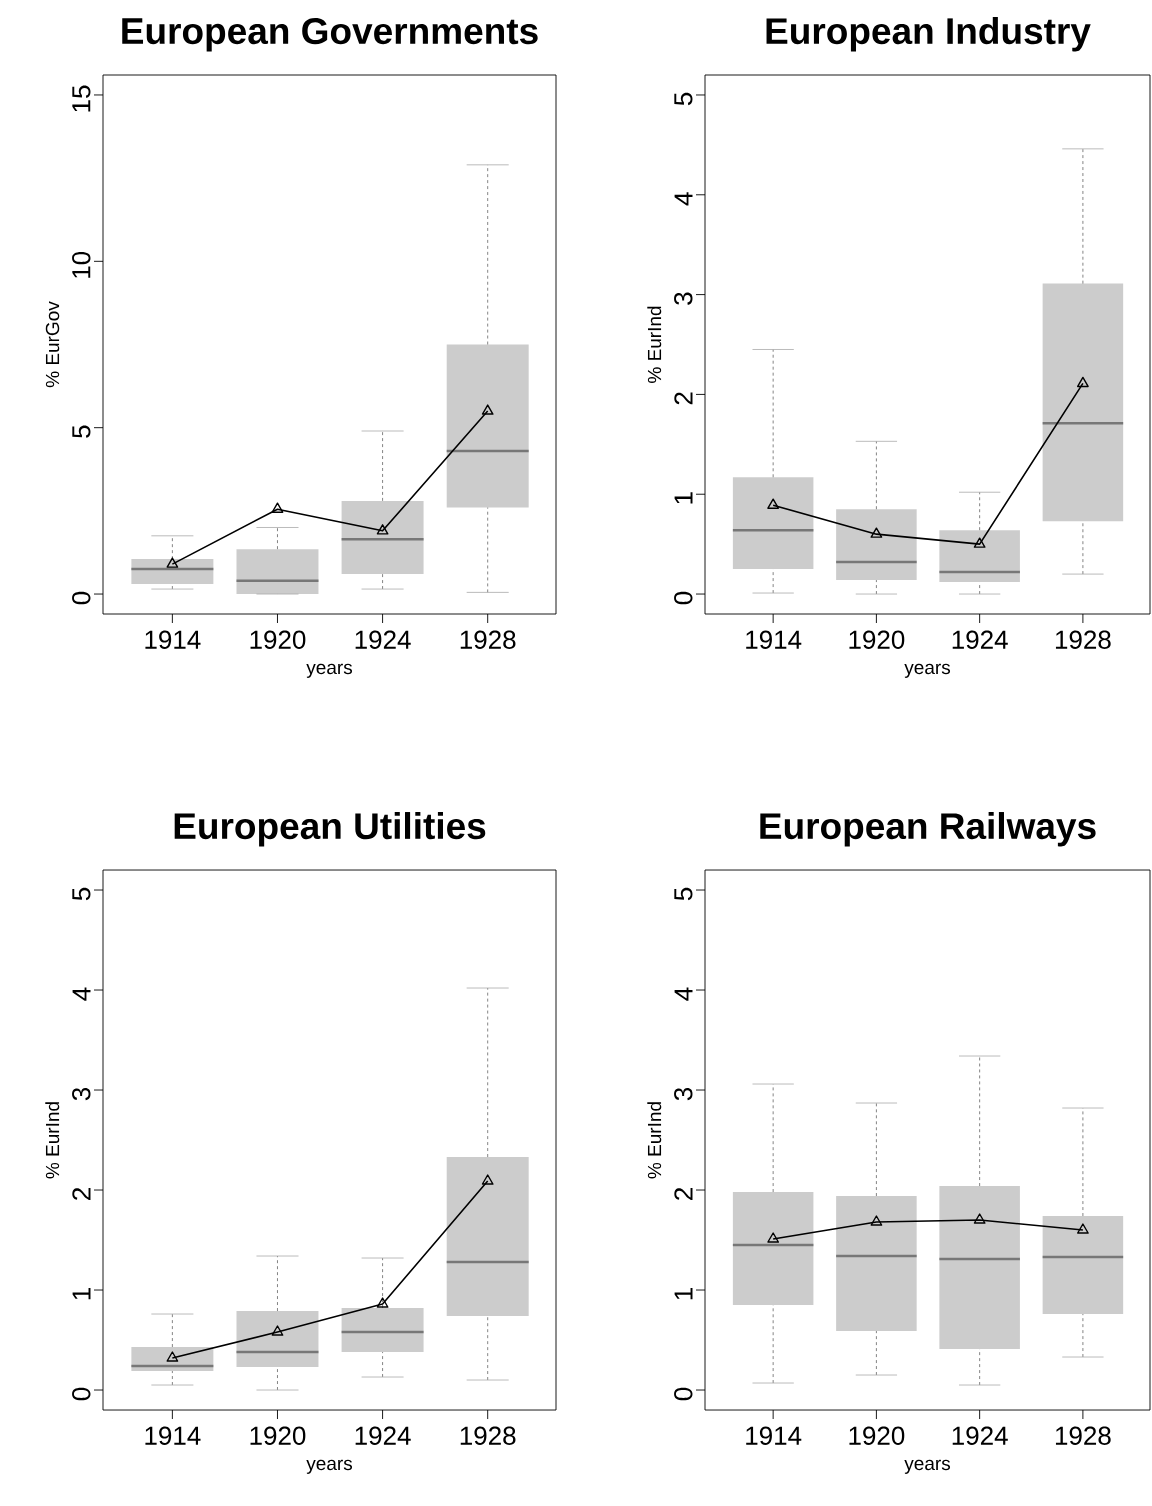 The image size is (1152, 1506). I want to click on y-tick-label: 15, so click(81, 98).